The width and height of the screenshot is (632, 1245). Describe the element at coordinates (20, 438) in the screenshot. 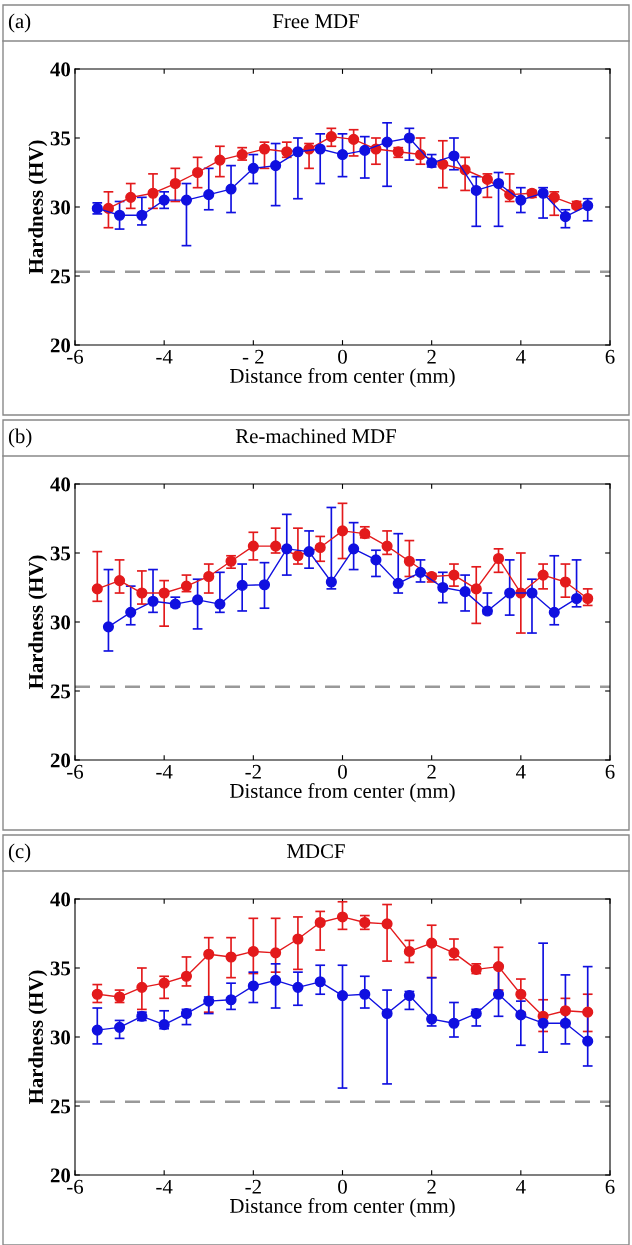

I see `text: (b)` at that location.